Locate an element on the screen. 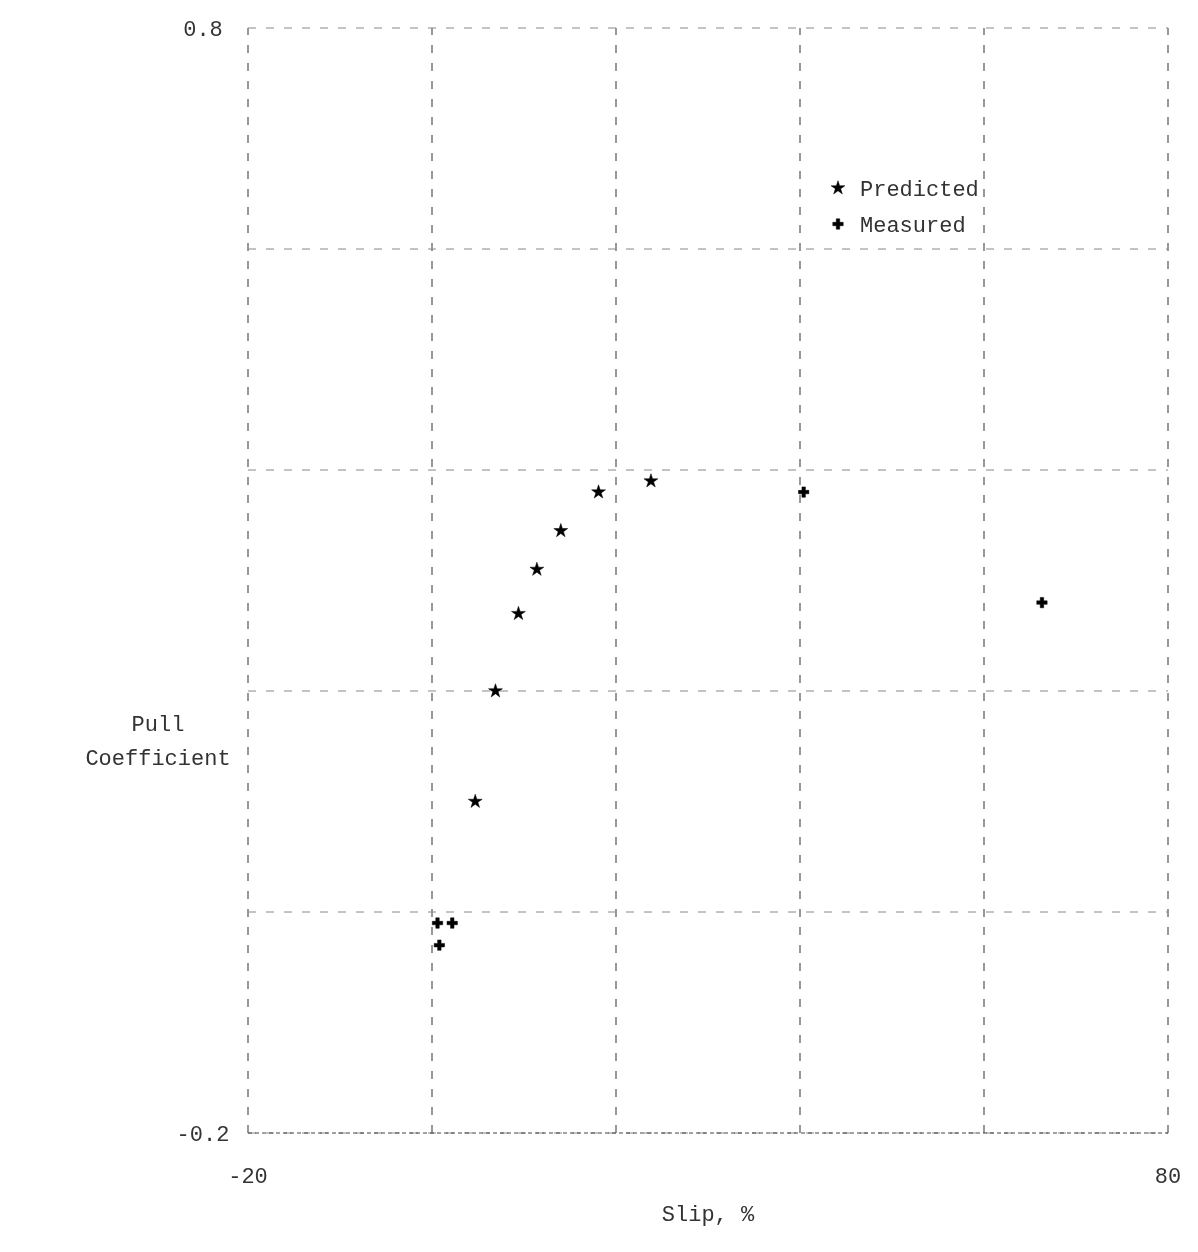  y-axis-title: Pull Coefficient is located at coordinates (158, 742).